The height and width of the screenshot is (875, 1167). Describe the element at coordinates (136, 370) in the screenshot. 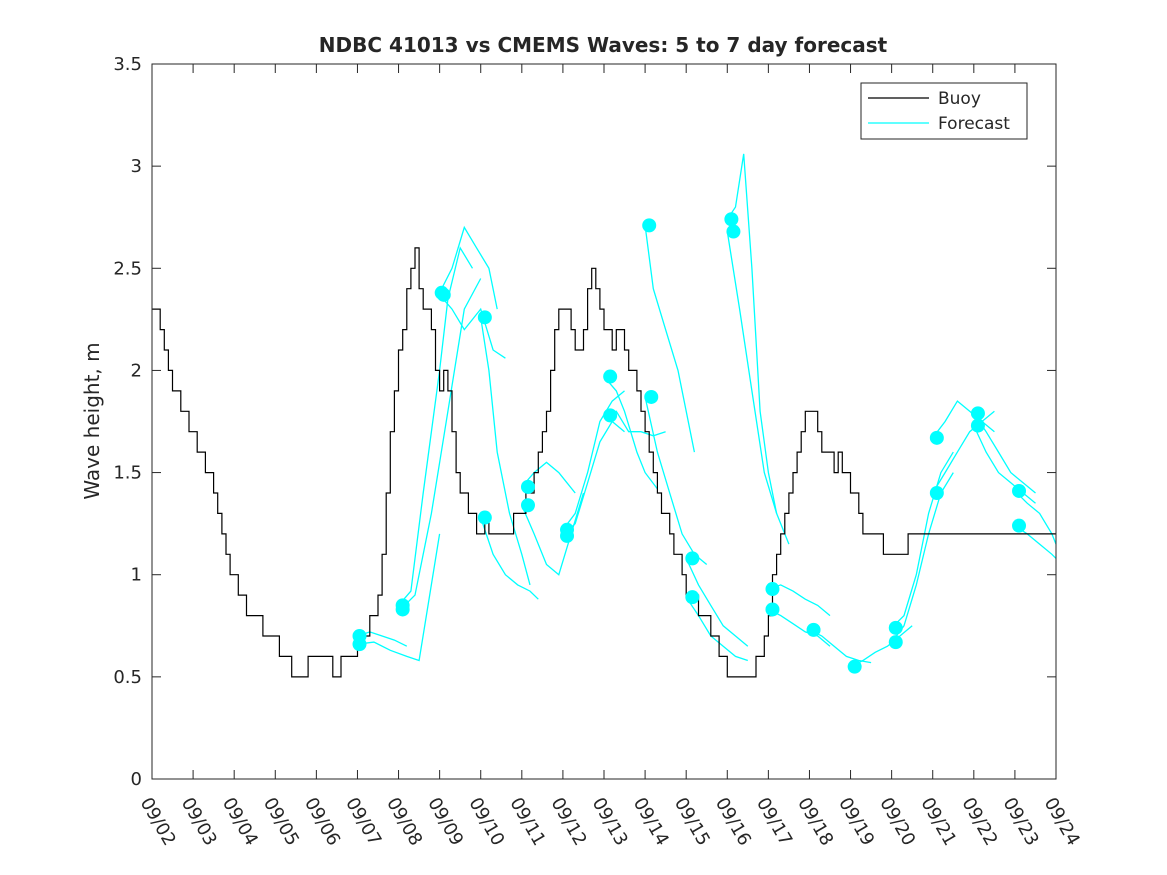

I see `y-tick-label: 2` at that location.